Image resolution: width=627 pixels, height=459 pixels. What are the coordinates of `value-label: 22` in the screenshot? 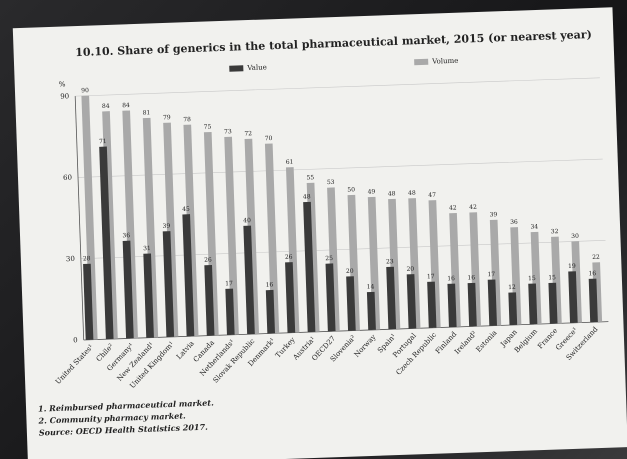 It's located at (596, 257).